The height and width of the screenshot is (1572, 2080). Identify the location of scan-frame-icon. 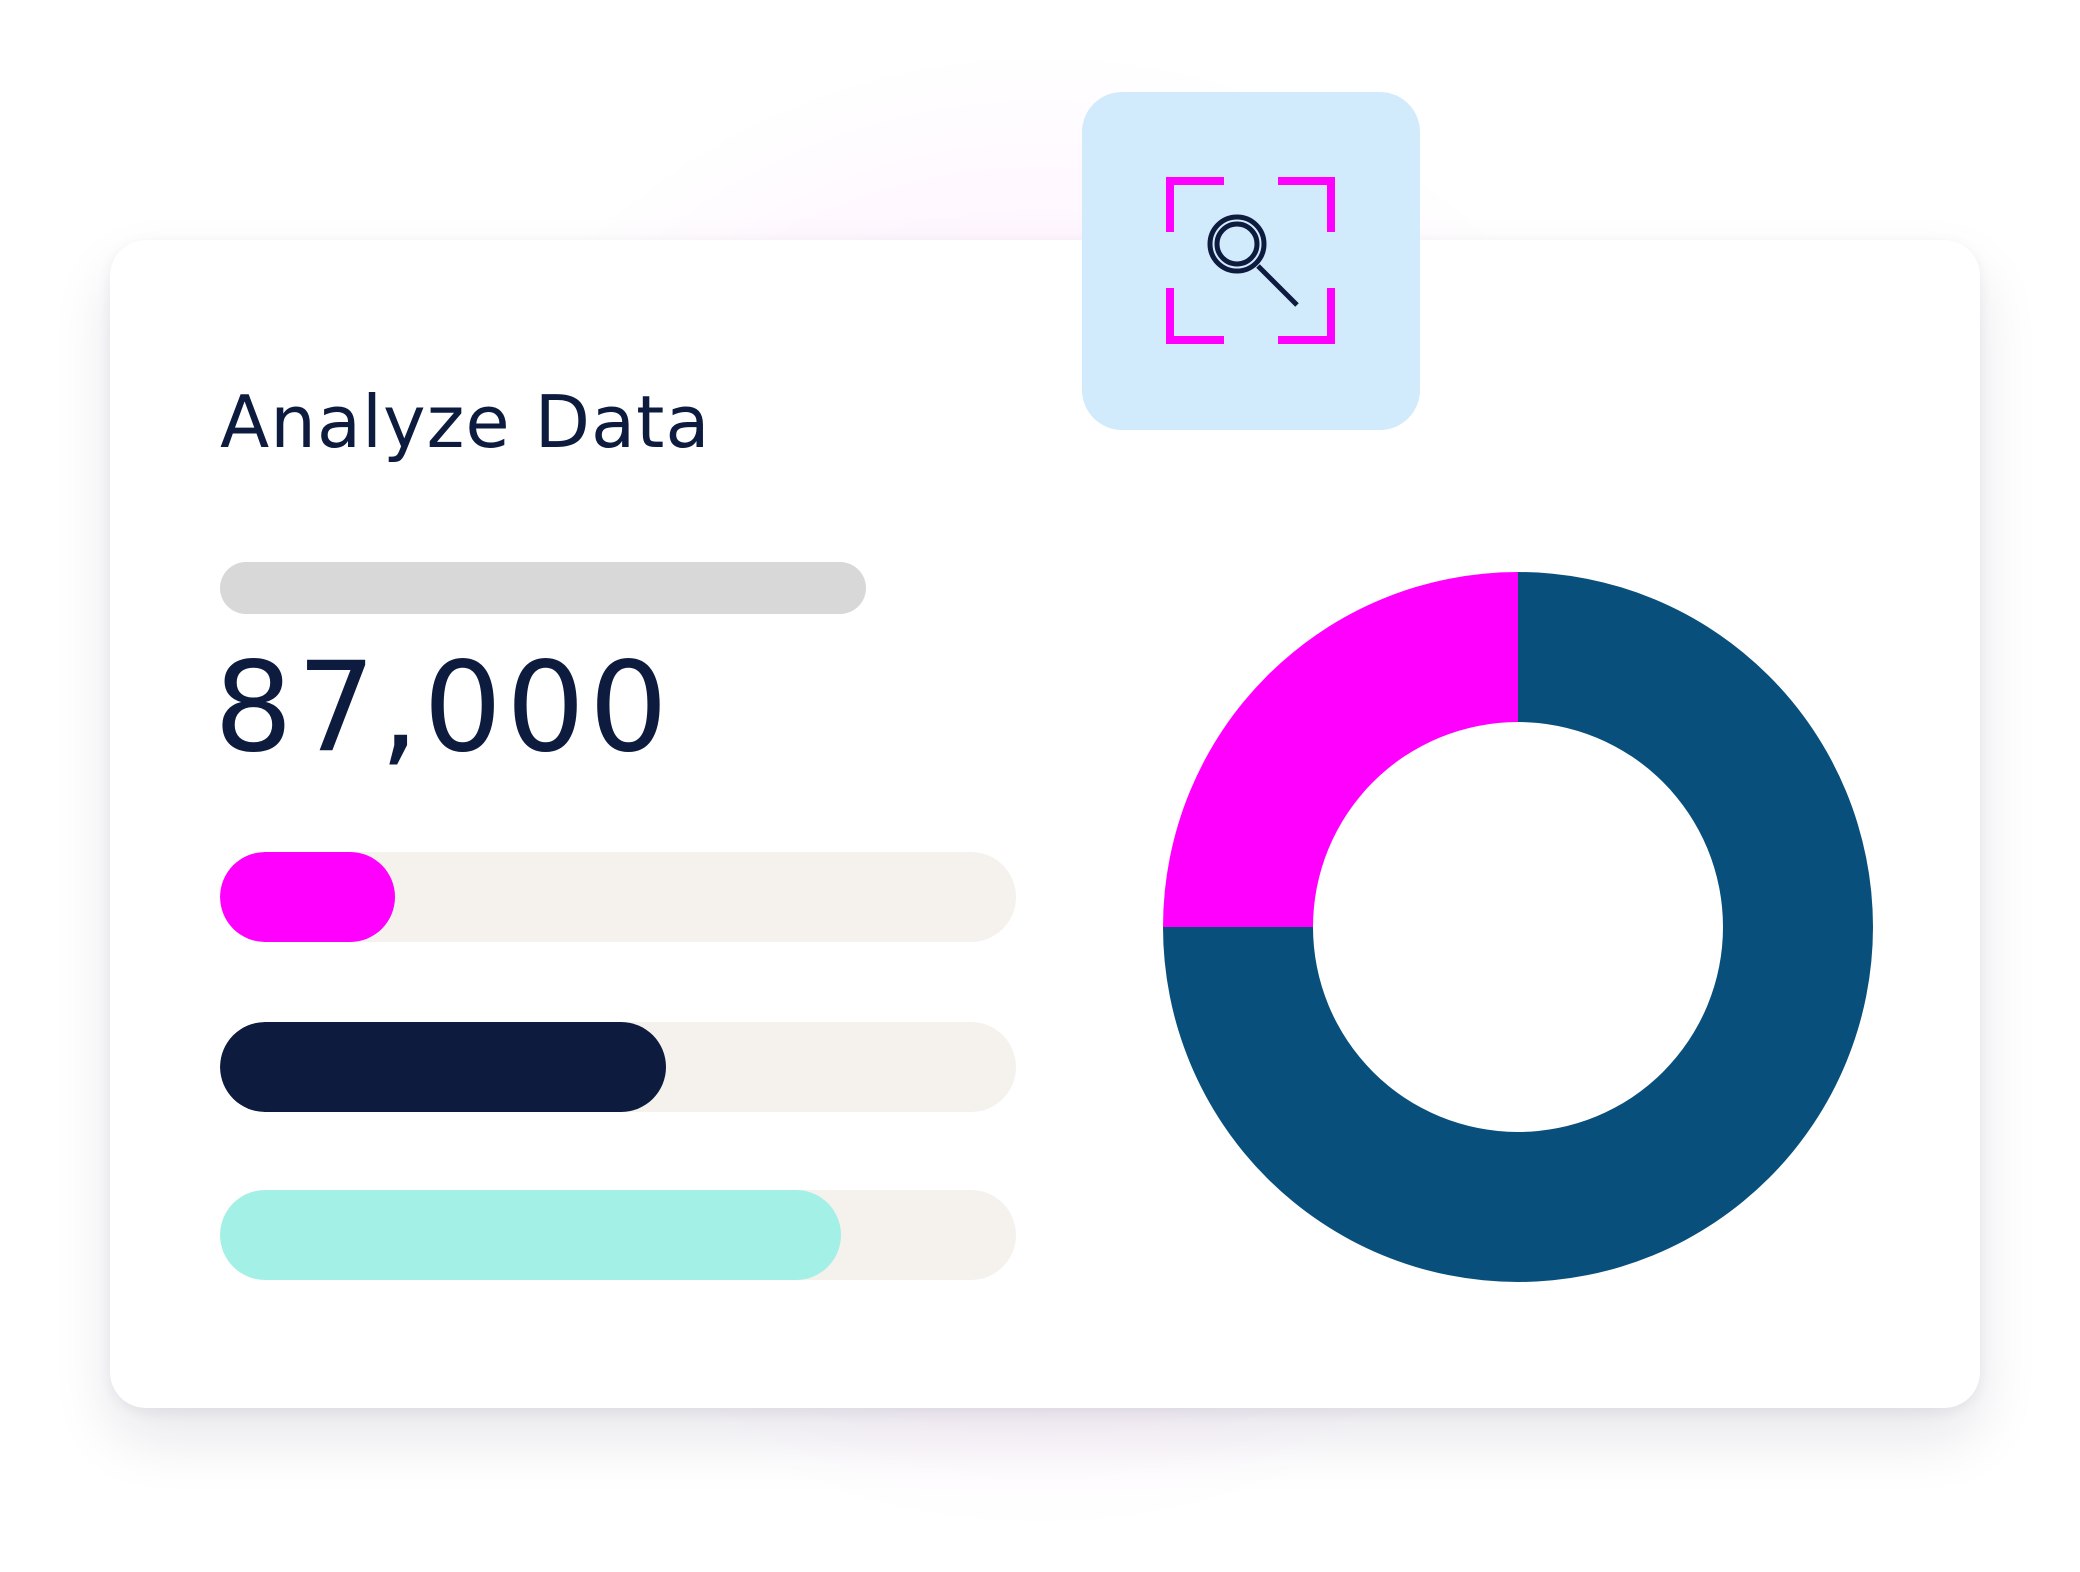
(1250, 260).